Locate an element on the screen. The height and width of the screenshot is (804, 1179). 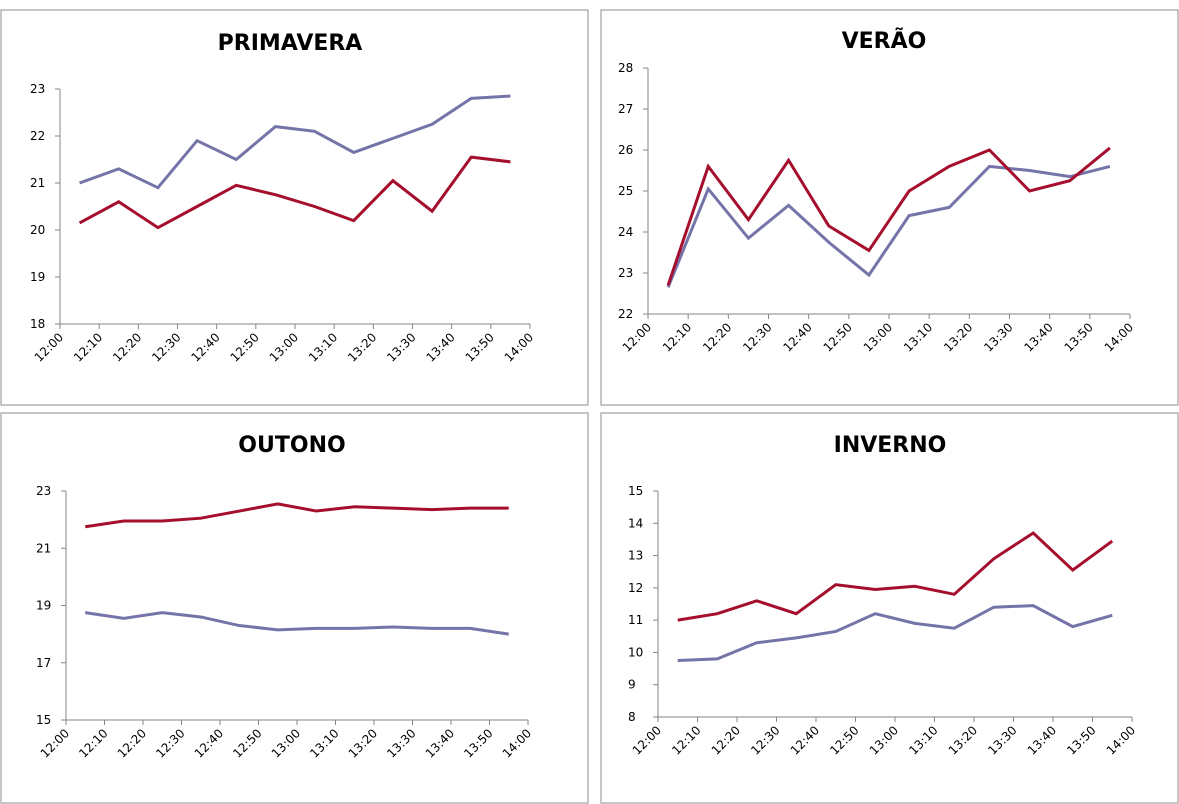
y-tick-label: 27 is located at coordinates (625, 109).